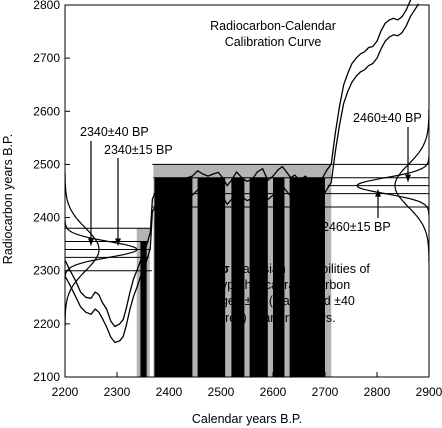 The image size is (442, 428). What do you see at coordinates (221, 392) in the screenshot?
I see `x-tick-label-2500: 2500` at bounding box center [221, 392].